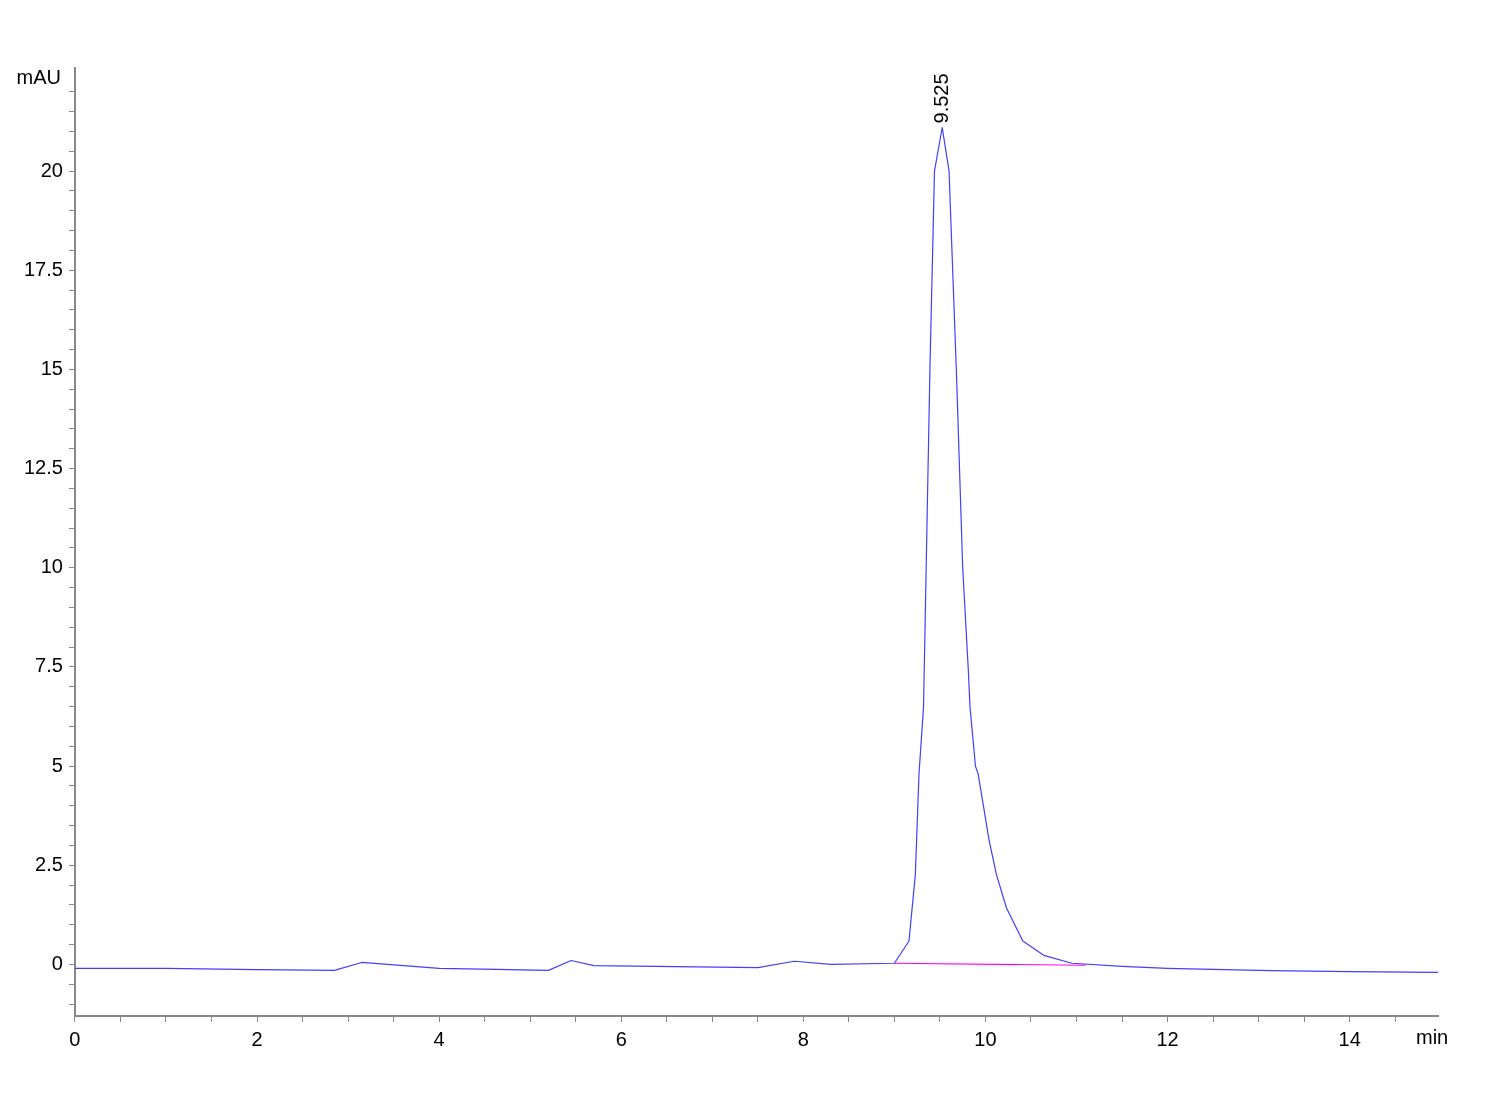  Describe the element at coordinates (985, 1038) in the screenshot. I see `x-tick-label: 10` at that location.